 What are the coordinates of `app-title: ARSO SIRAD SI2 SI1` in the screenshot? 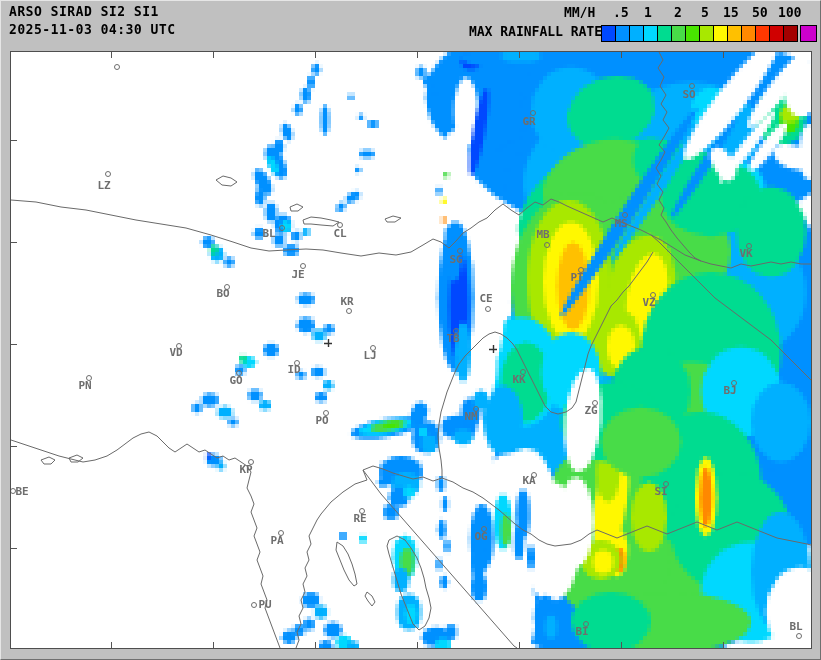 It's located at (84, 12).